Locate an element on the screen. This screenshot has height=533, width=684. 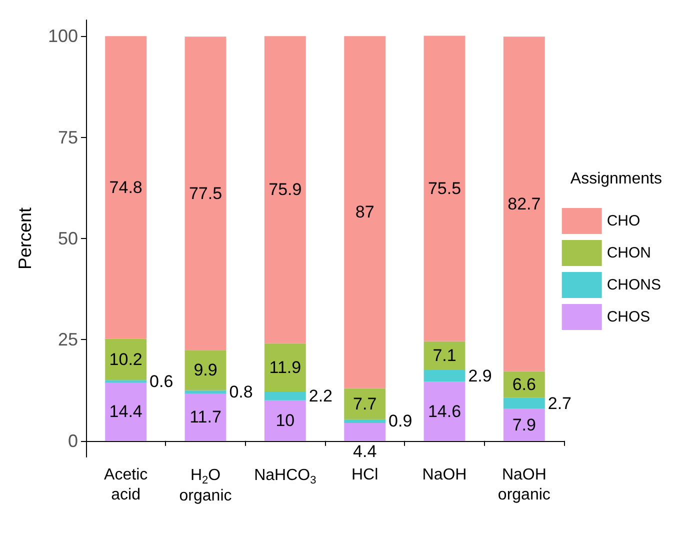
x-tick-label: NaOH organic is located at coordinates (524, 485).